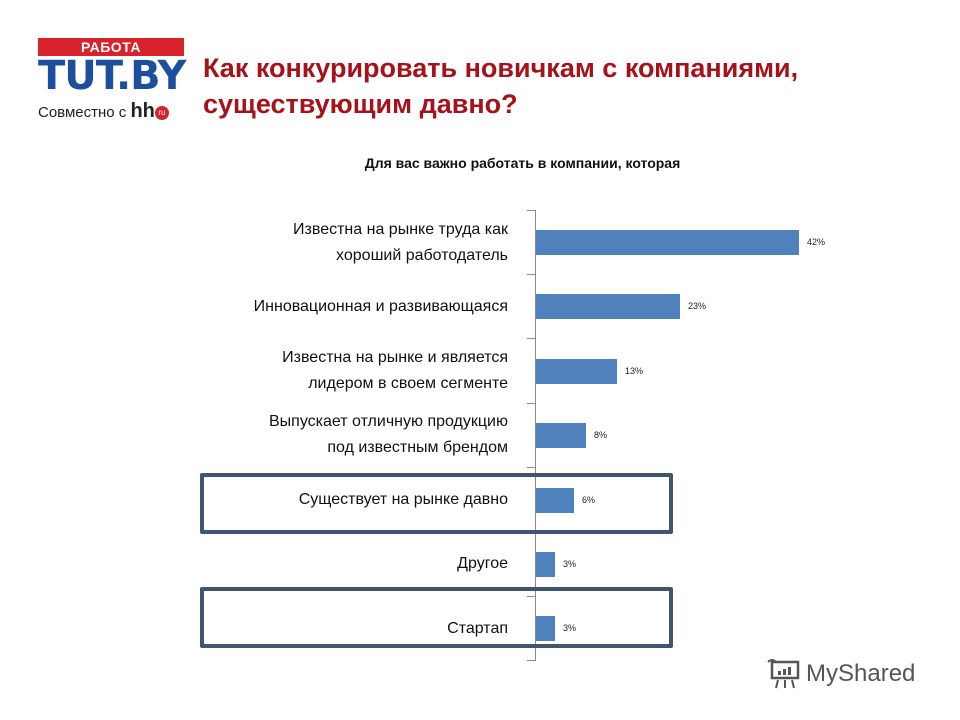  I want to click on category-label: Существует на рынке давно, so click(403, 499).